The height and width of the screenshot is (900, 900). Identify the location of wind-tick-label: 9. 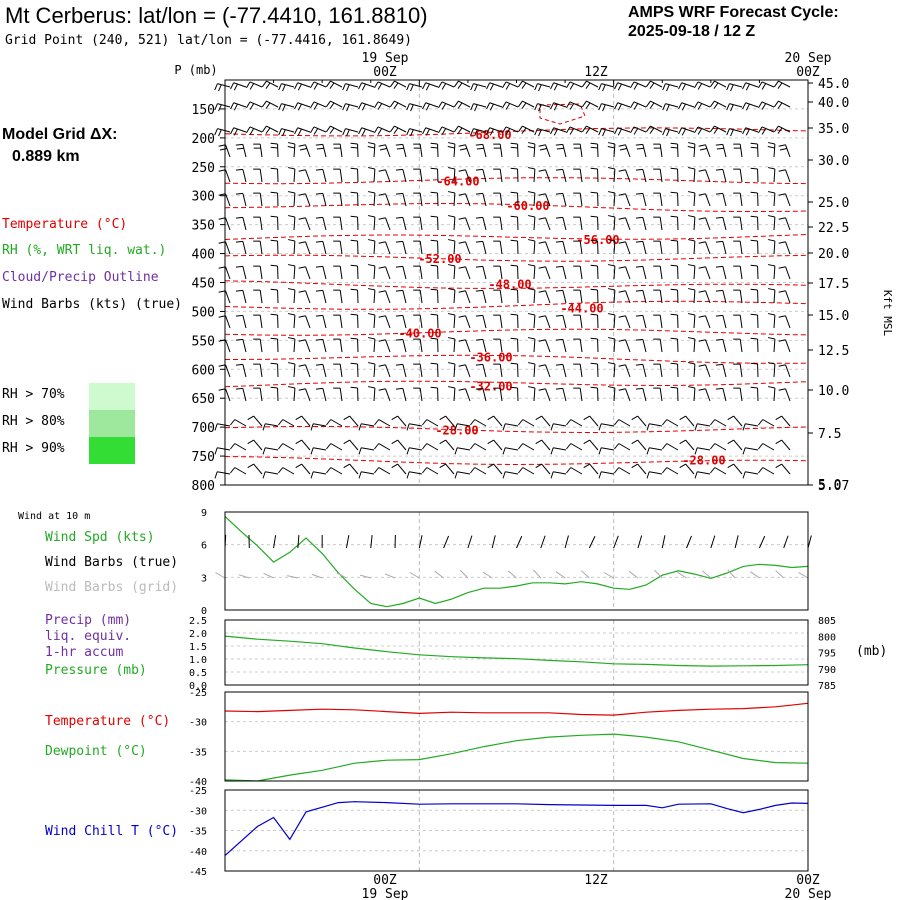
(204, 513).